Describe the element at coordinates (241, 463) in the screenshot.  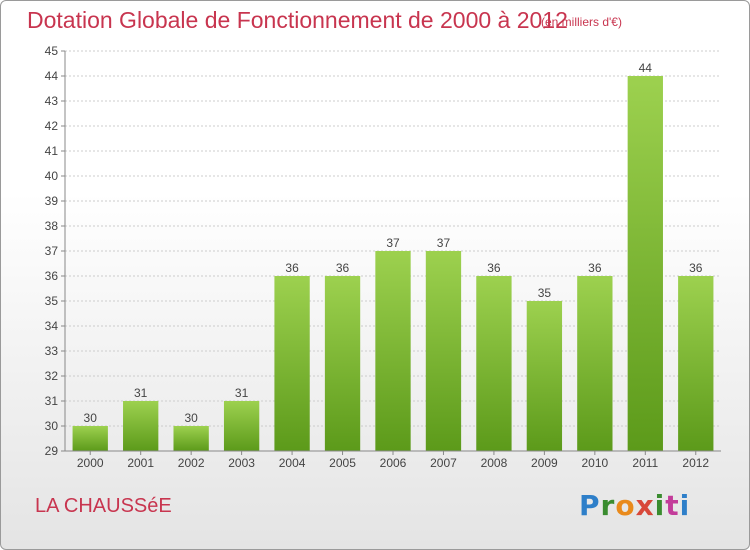
I see `x-tick-label: 2003` at that location.